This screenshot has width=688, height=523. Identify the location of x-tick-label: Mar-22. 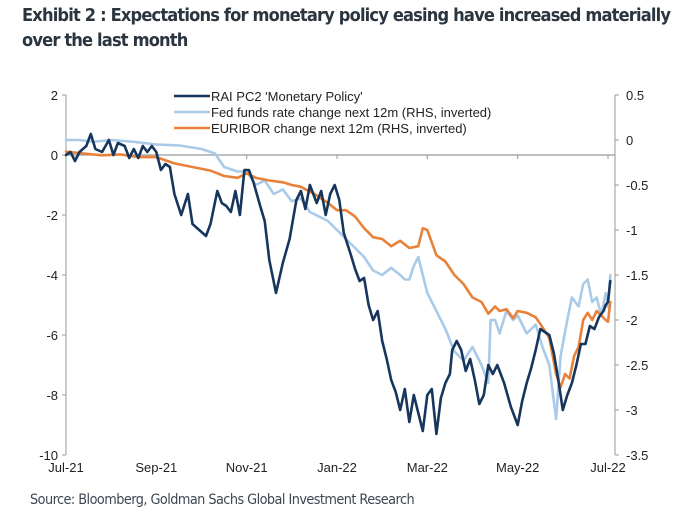
(427, 467).